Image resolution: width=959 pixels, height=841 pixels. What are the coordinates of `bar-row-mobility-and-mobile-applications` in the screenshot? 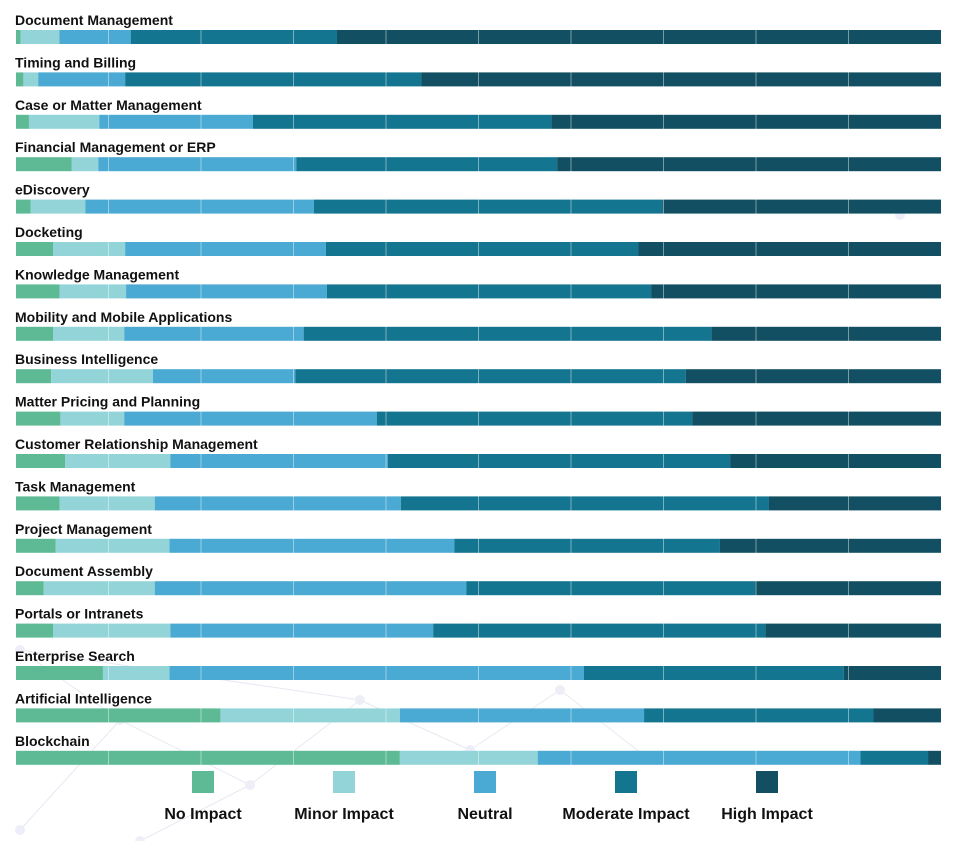 It's located at (478, 333).